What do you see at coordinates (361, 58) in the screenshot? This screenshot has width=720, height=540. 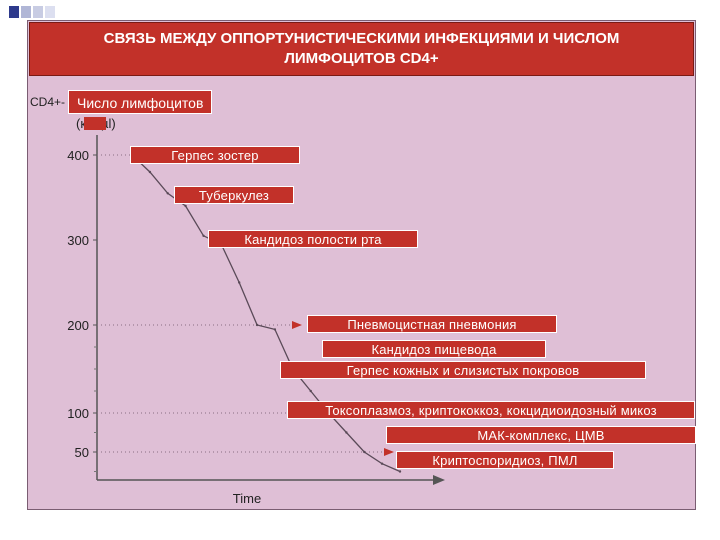 I see `slide-title-line-2: ЛИМФОЦИТОВ CD4+` at bounding box center [361, 58].